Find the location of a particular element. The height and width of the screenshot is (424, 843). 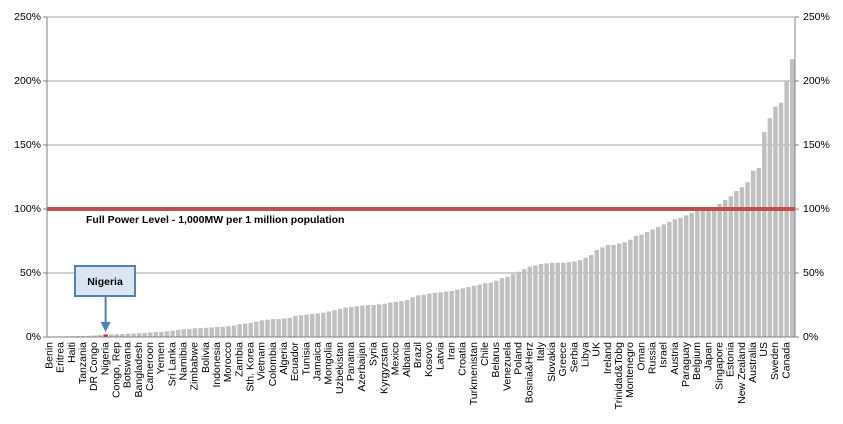

x-tick-label: Mexico is located at coordinates (396, 358).